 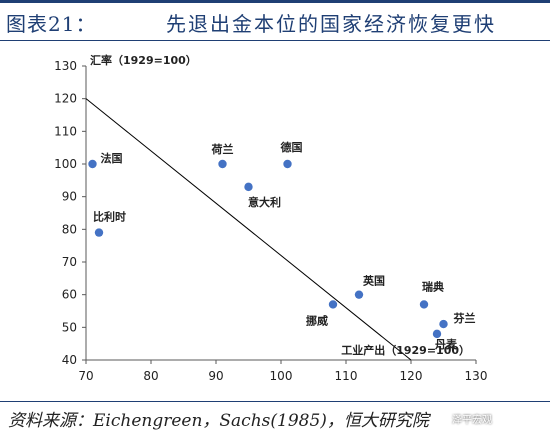 What do you see at coordinates (472, 420) in the screenshot?
I see `watermark: 泽平宏观` at bounding box center [472, 420].